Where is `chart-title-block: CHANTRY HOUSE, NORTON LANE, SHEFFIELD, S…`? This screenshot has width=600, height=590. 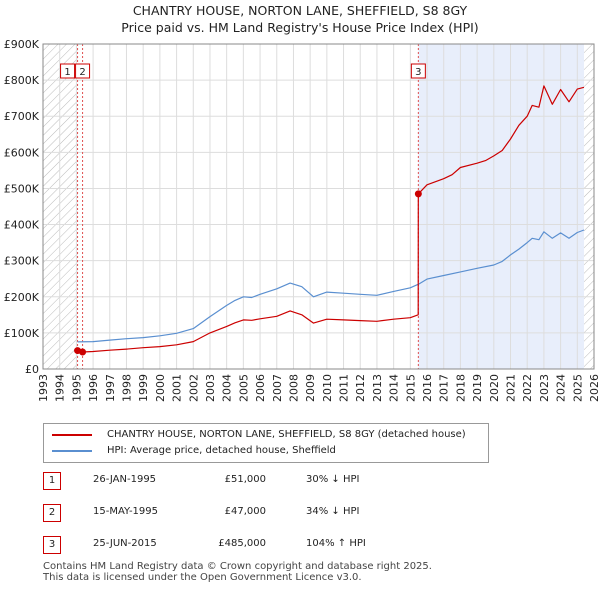
chart-title-block: CHANTRY HOUSE, NORTON LANE, SHEFFIELD, S… is located at coordinates (300, 19).